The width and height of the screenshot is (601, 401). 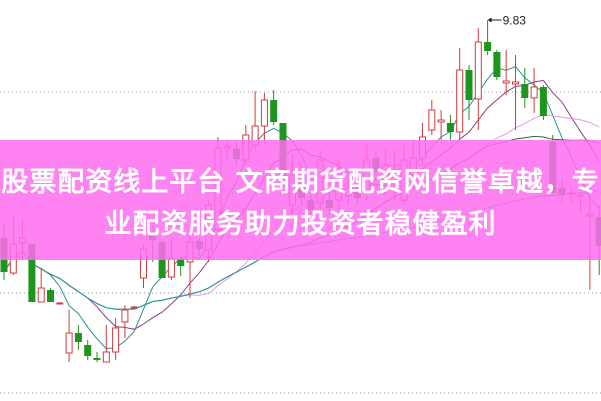 What do you see at coordinates (515, 21) in the screenshot?
I see `max-price-label: 9.83` at bounding box center [515, 21].